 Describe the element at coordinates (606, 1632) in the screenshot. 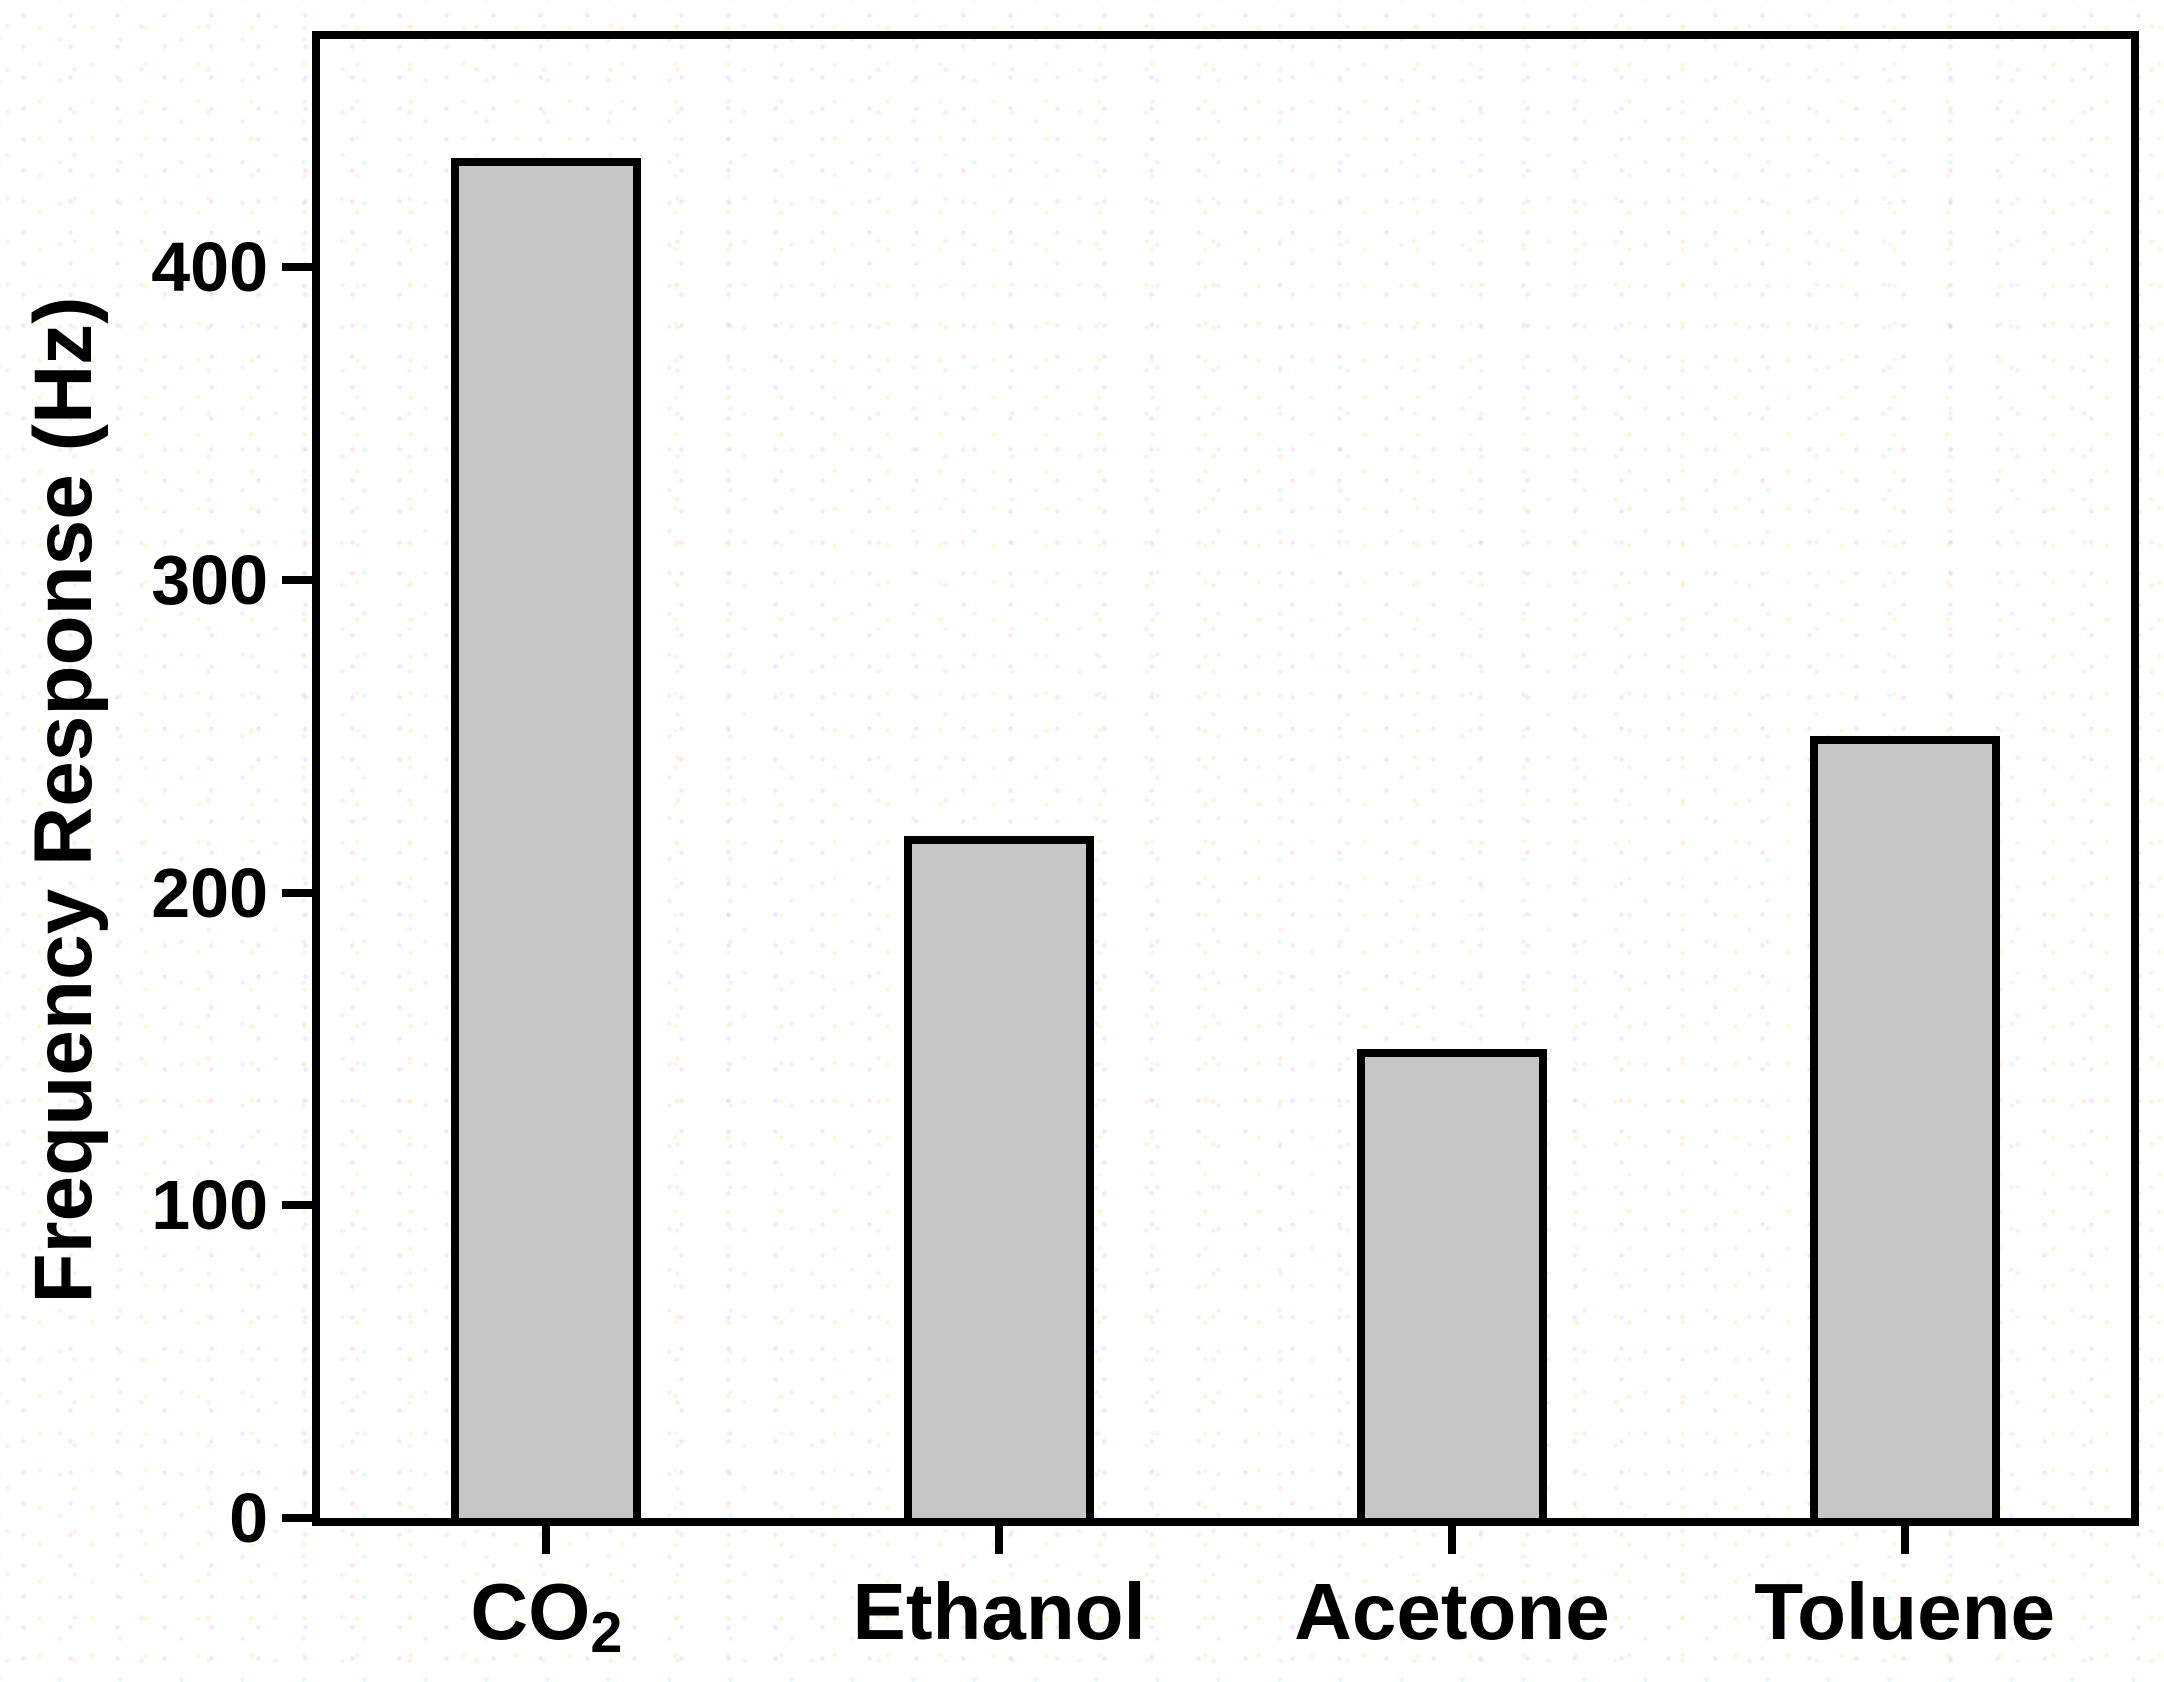

I see `x-category-label-subscript: 2` at that location.